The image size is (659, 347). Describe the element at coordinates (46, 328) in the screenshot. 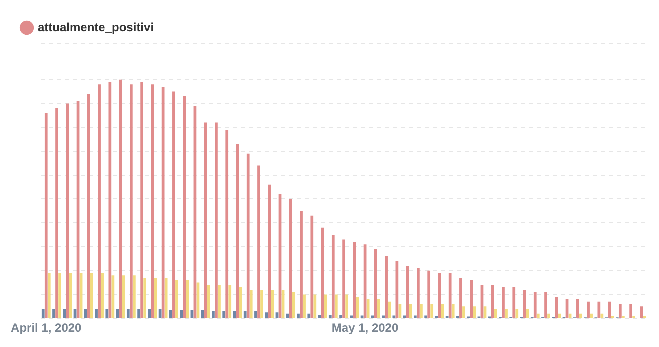

I see `x-tick-label: April 1, 2020` at that location.